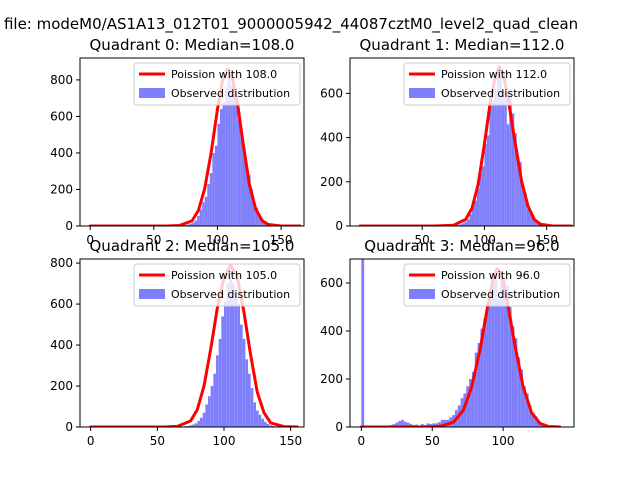 Image resolution: width=640 pixels, height=480 pixels. I want to click on legend: Poission with 105.0 Observed distribution, so click(217, 285).